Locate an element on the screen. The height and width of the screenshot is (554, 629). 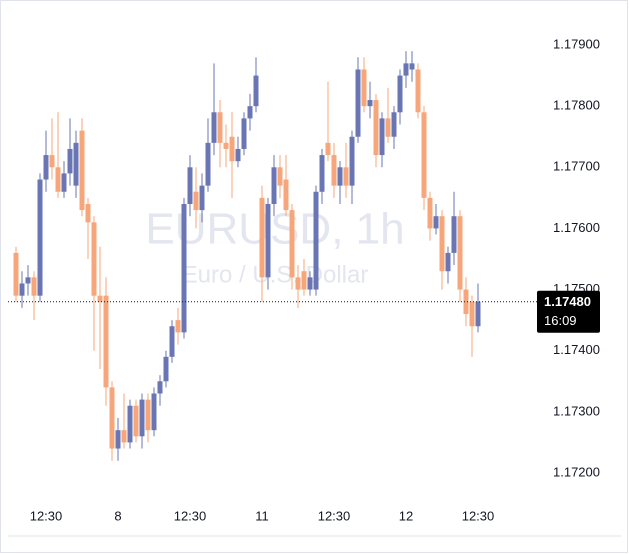
y-tick-label: 1.17800 is located at coordinates (576, 105).